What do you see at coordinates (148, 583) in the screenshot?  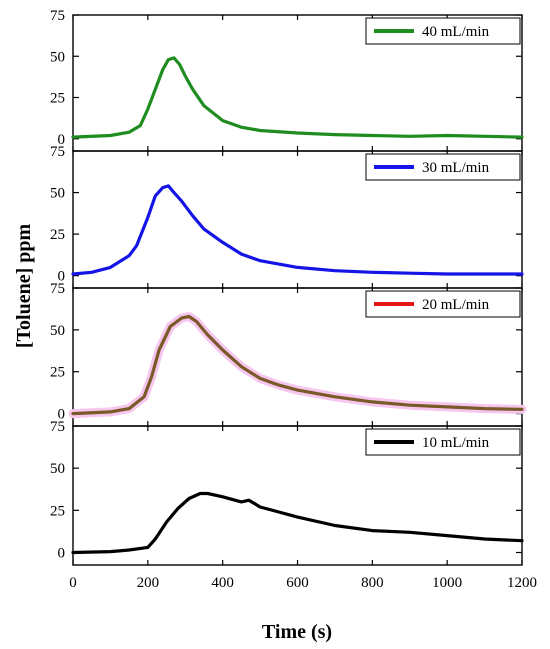 I see `x-tick-label: 200` at bounding box center [148, 583].